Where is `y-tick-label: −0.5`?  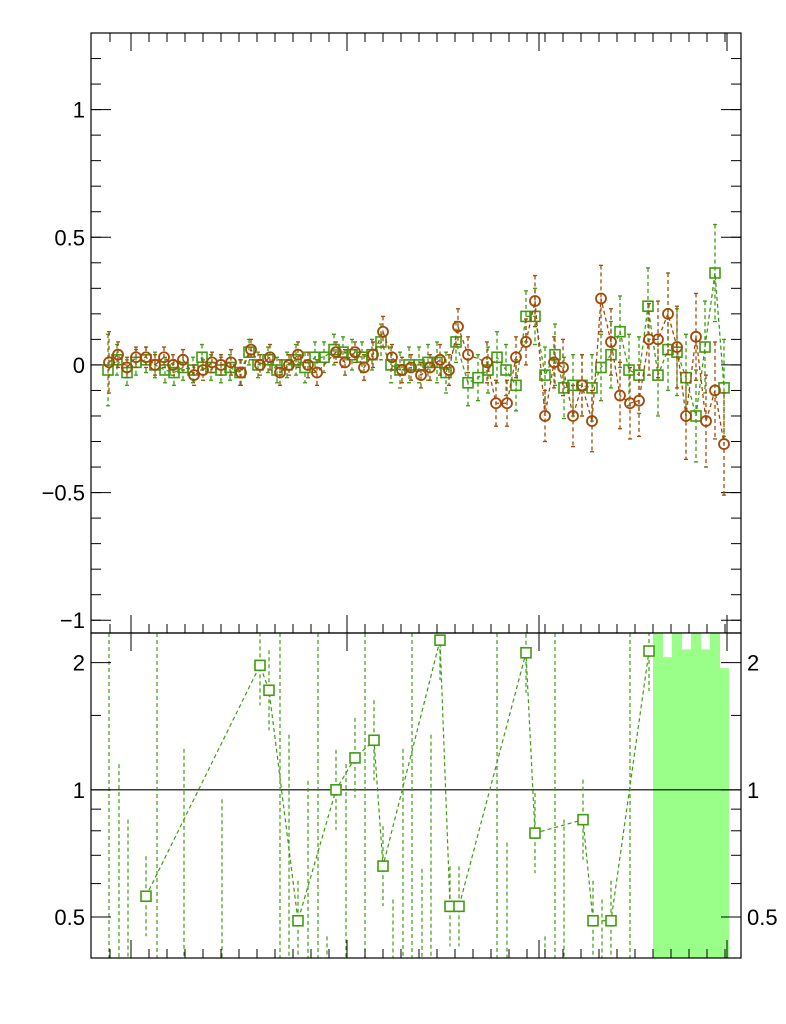
y-tick-label: −0.5 is located at coordinates (63, 493).